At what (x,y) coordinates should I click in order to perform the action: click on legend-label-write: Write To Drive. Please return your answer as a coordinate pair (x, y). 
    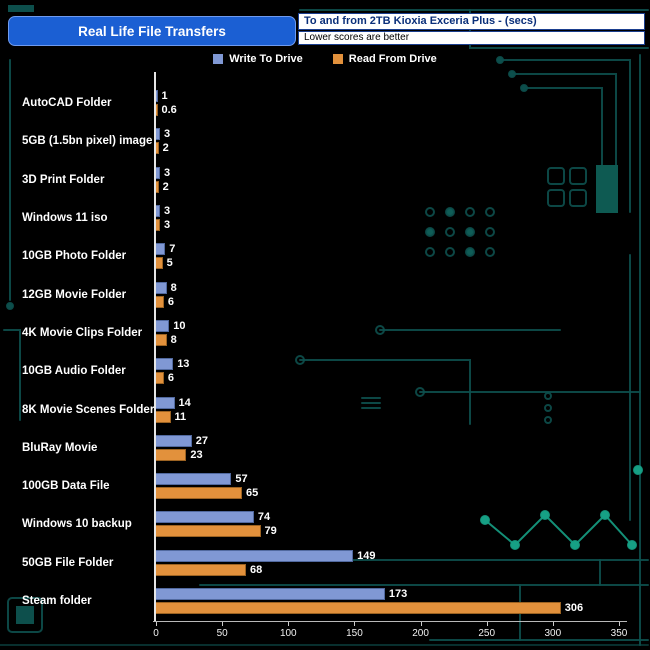
    Looking at the image, I should click on (266, 59).